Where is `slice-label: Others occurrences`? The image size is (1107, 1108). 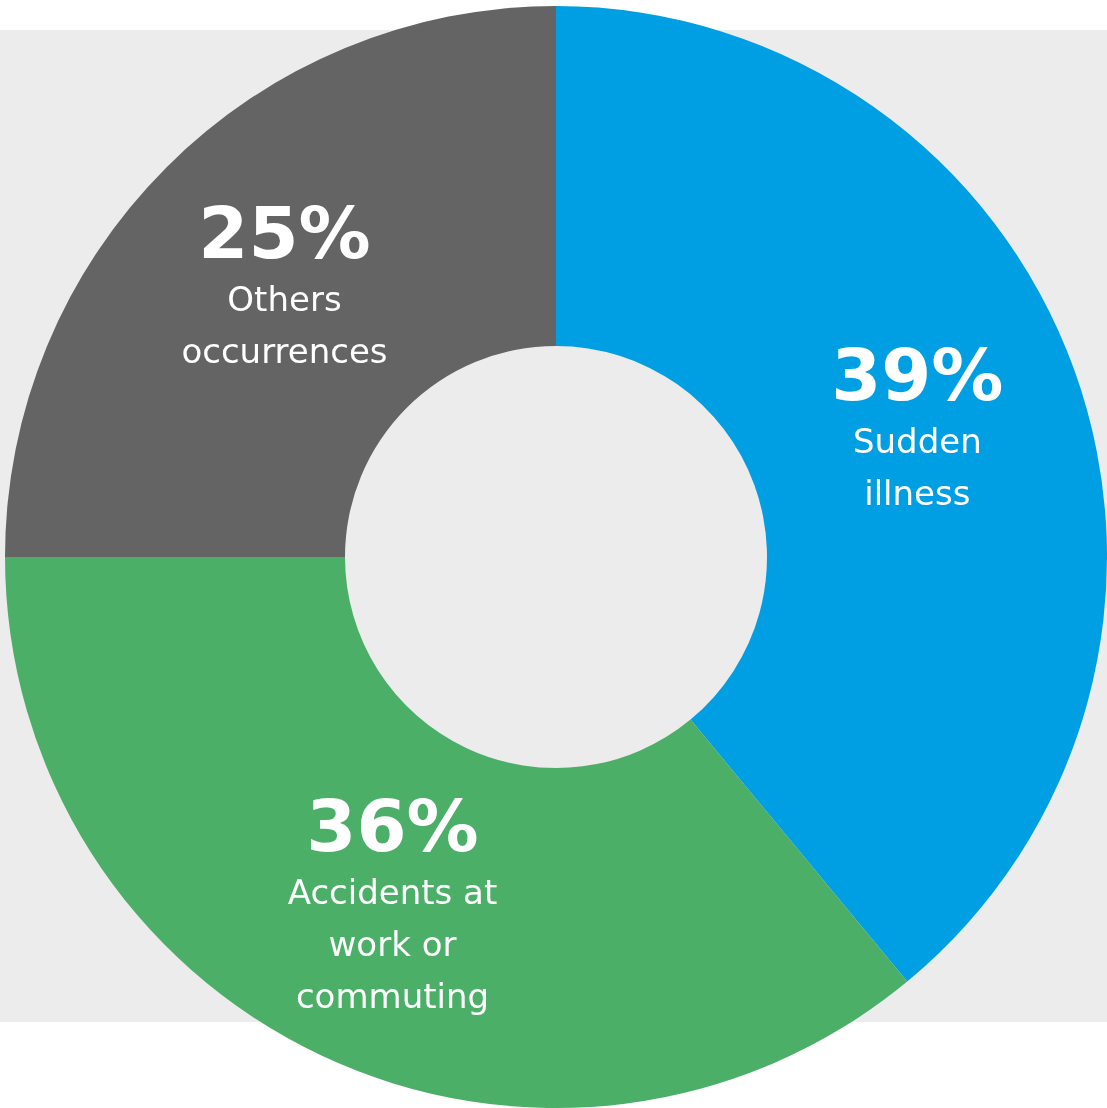 slice-label: Others occurrences is located at coordinates (284, 325).